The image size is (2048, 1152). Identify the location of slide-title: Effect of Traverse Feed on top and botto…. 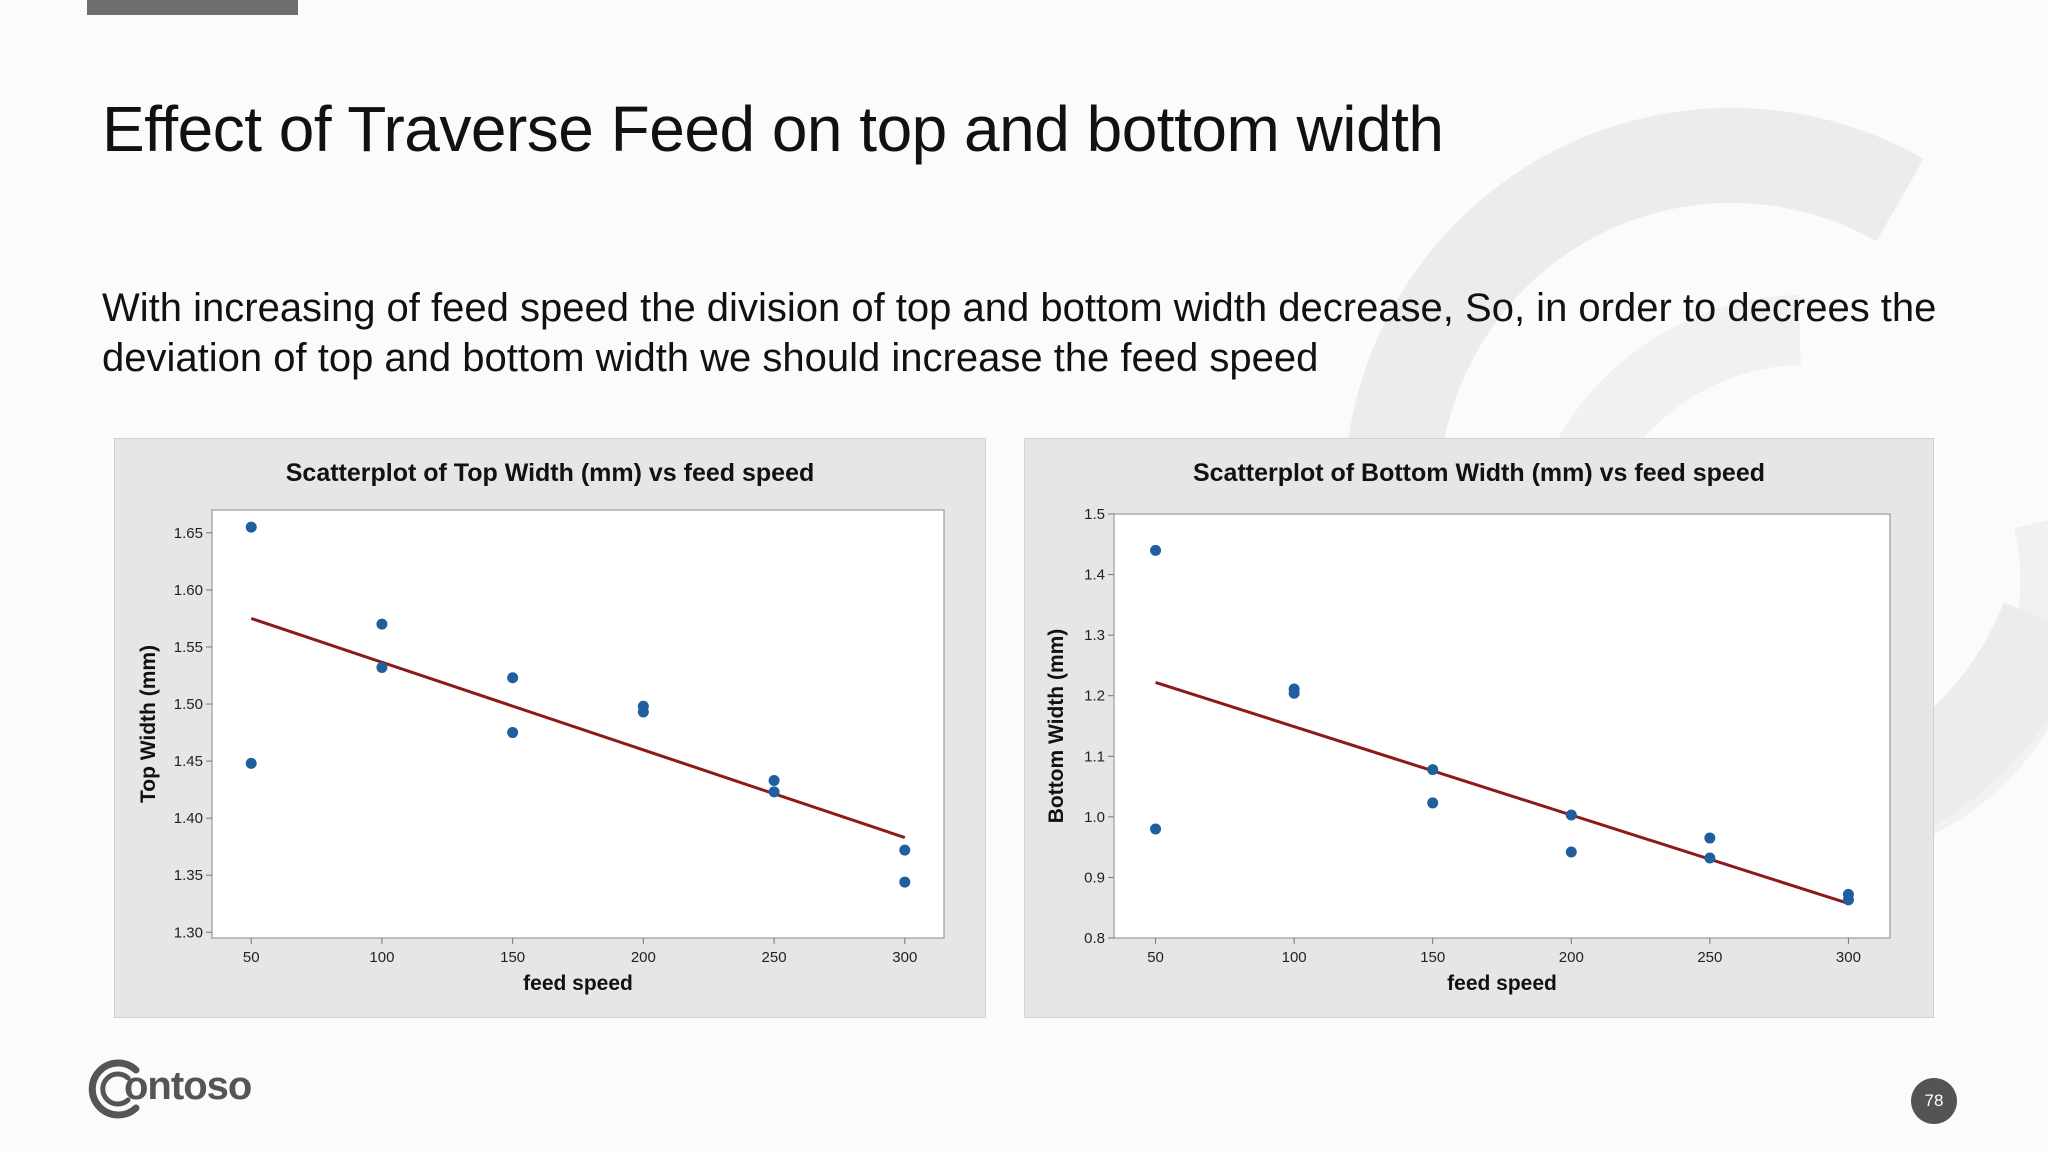
(773, 129).